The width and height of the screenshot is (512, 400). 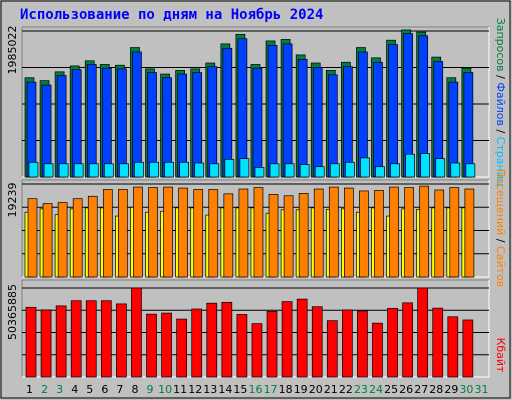 What do you see at coordinates (500, 202) in the screenshot?
I see `legend-visits-sites-part: Посещений` at bounding box center [500, 202].